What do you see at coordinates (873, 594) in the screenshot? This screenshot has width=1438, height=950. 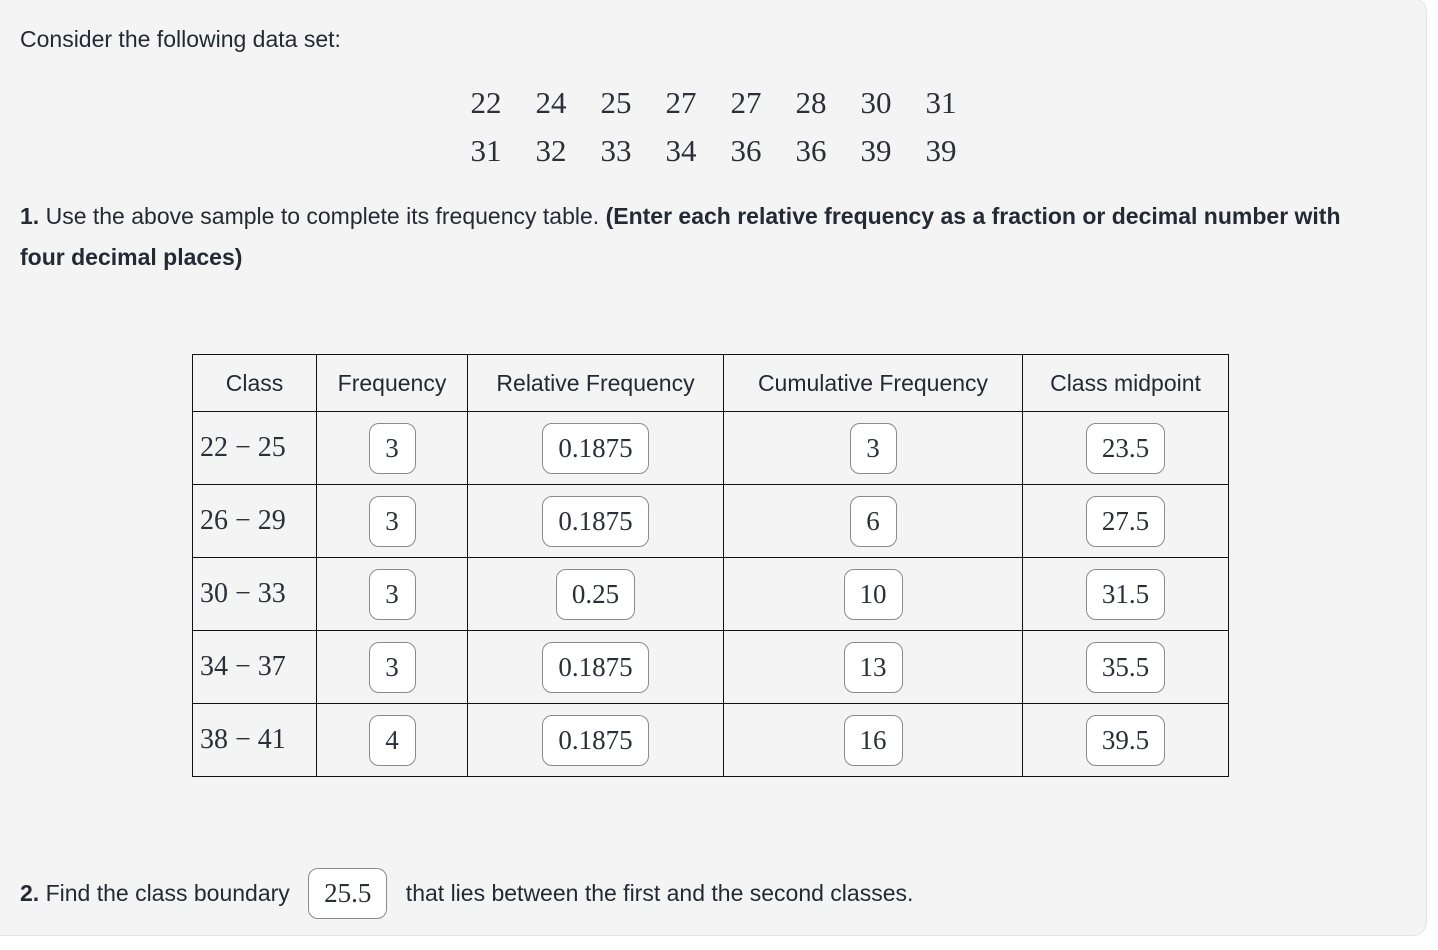 I see `cumulative-frequency-input: 10` at bounding box center [873, 594].